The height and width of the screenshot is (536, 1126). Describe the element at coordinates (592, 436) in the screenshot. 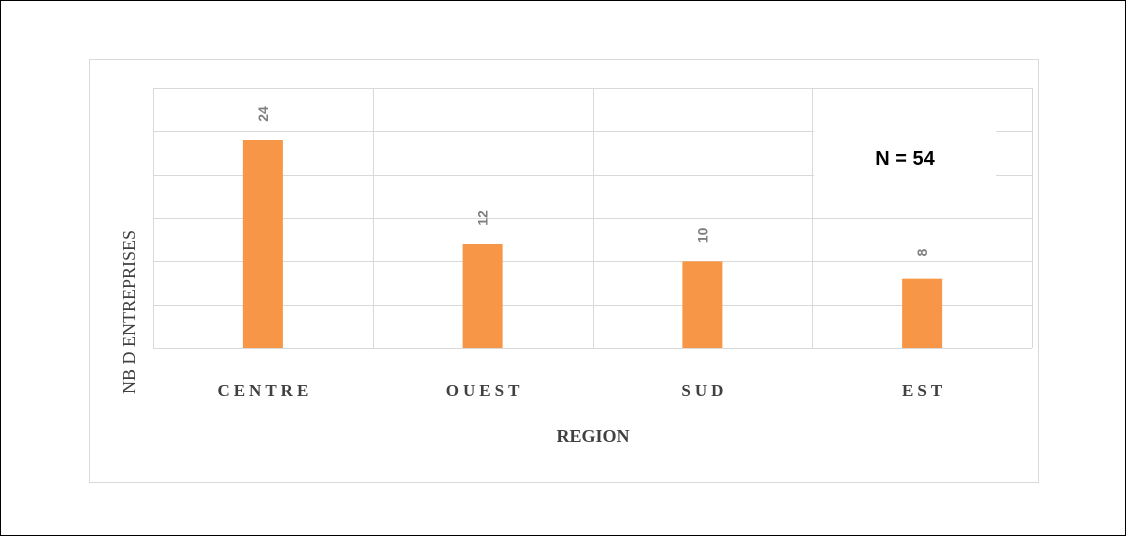

I see `x-axis-title: REGION` at that location.